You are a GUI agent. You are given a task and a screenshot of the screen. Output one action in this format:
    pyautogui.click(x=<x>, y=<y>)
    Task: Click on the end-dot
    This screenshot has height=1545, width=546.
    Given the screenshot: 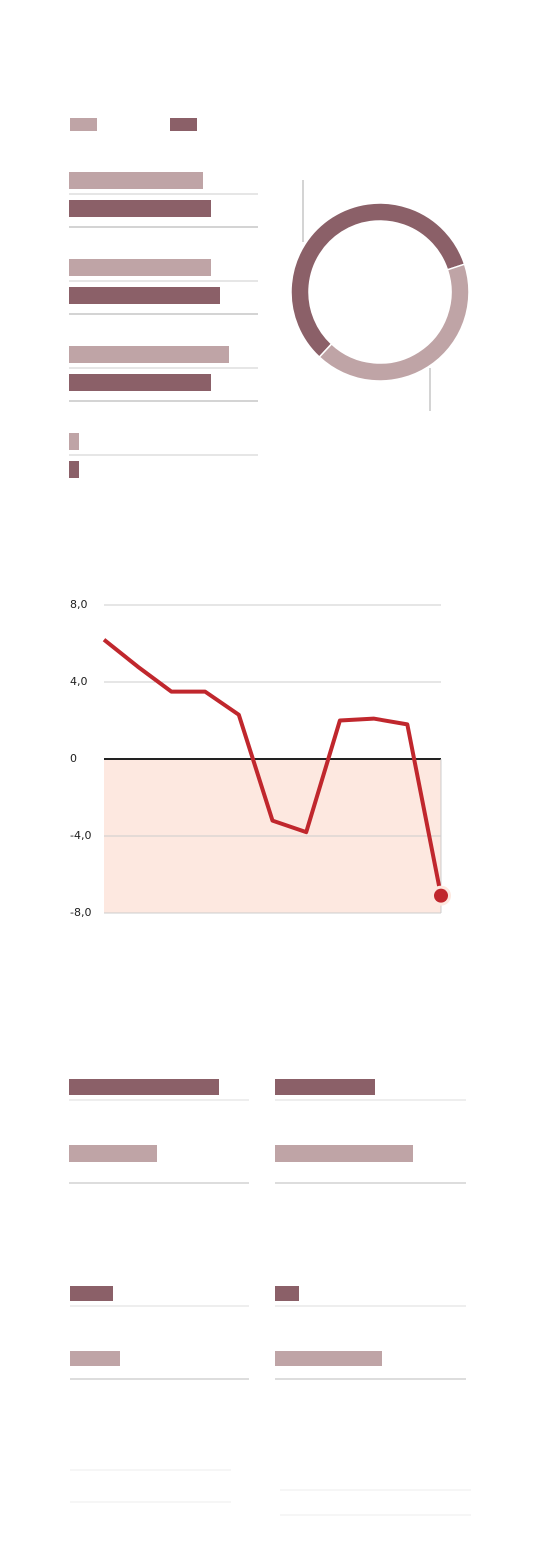 What is the action you would take?
    pyautogui.click(x=441, y=895)
    